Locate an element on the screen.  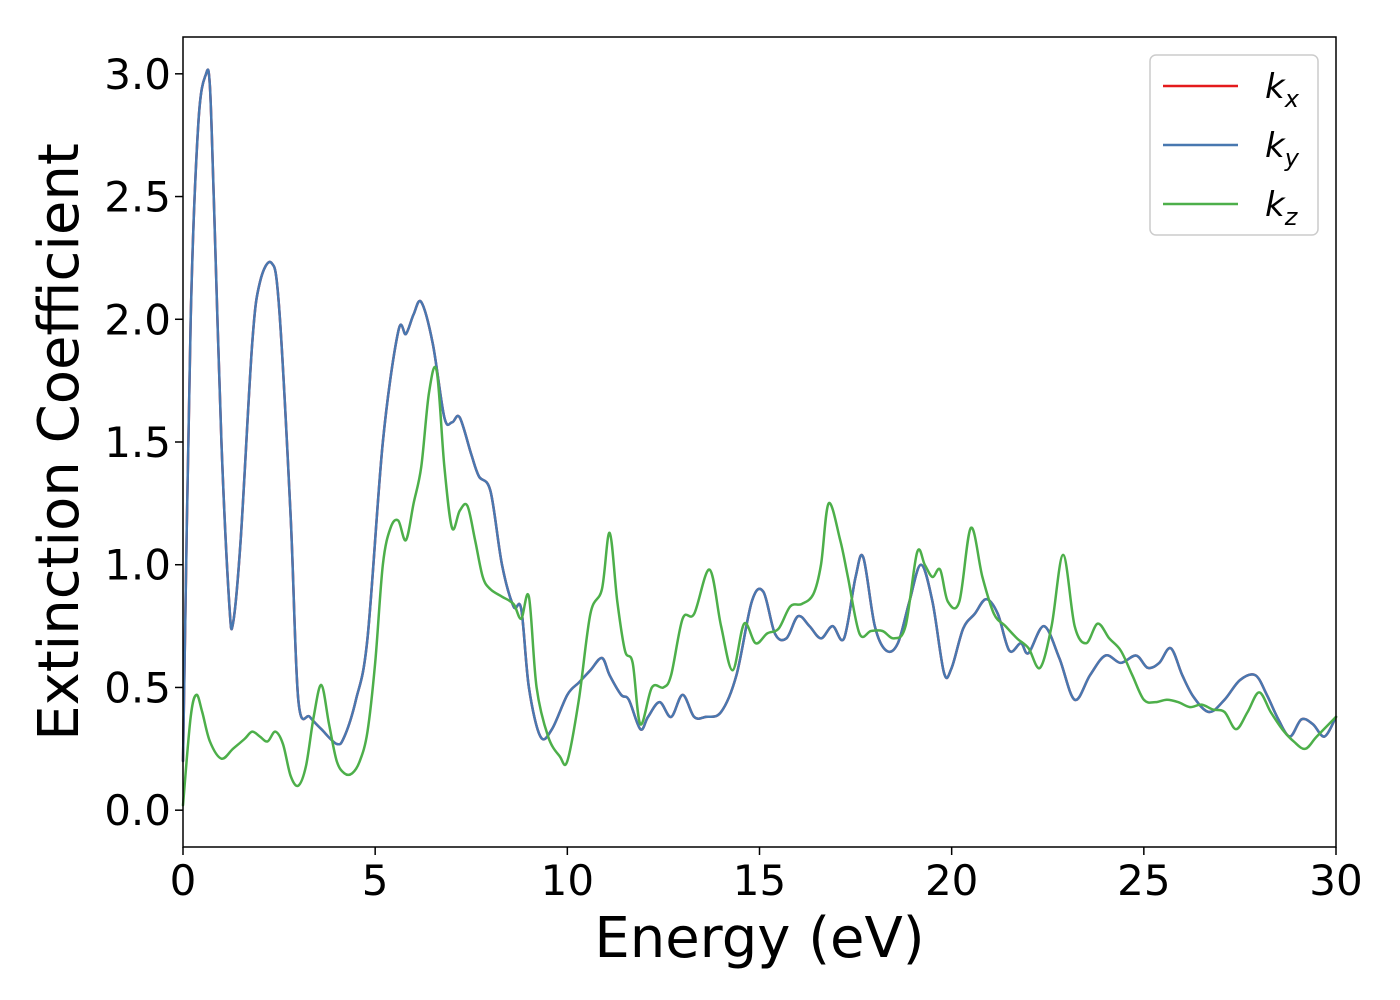
x-tick-label: 0 is located at coordinates (183, 880).